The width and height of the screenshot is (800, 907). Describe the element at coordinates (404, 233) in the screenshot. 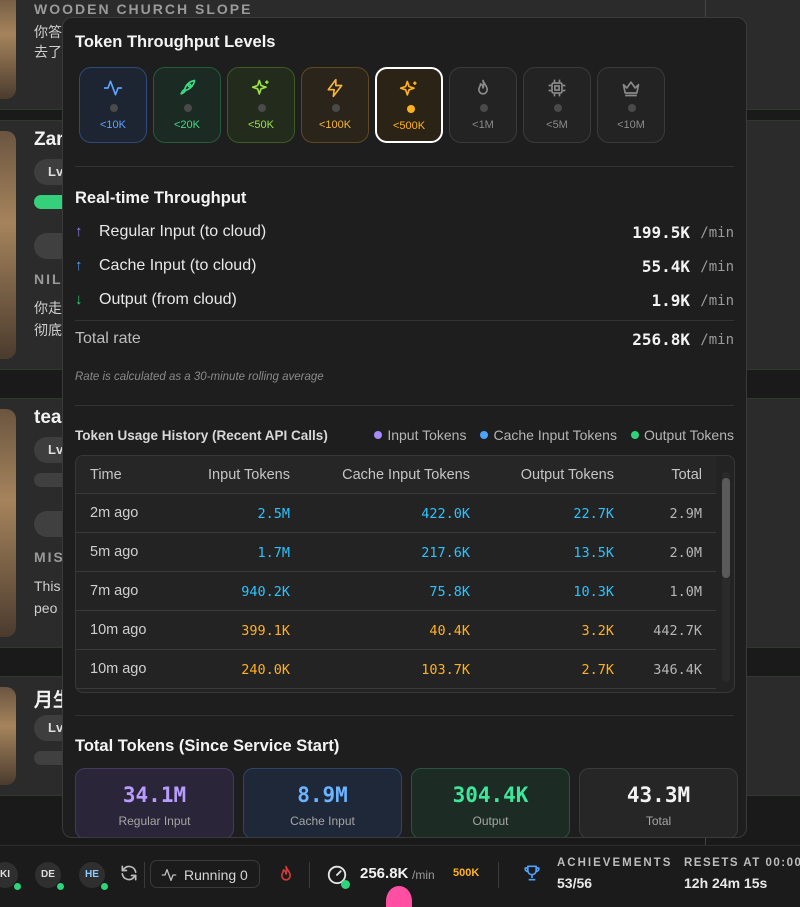

I see `regular-input-row: ↑ Regular Input (to cloud) 199.5K /min` at that location.